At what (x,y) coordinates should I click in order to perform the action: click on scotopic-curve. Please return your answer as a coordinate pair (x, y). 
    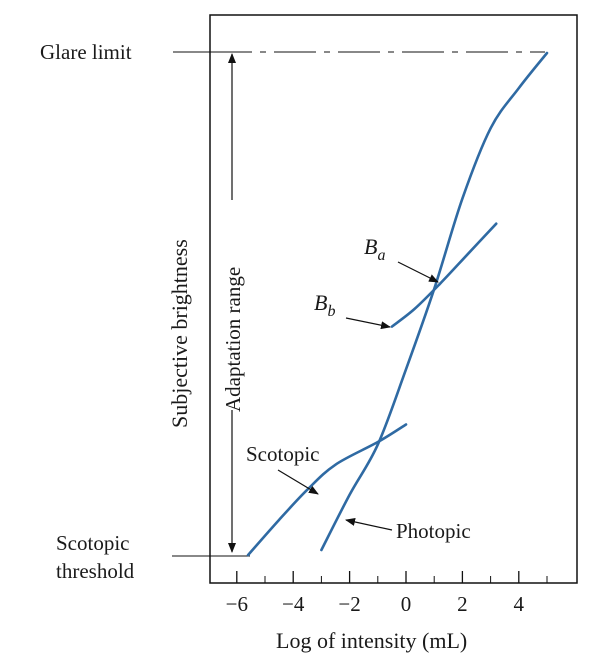
    Looking at the image, I should click on (327, 490).